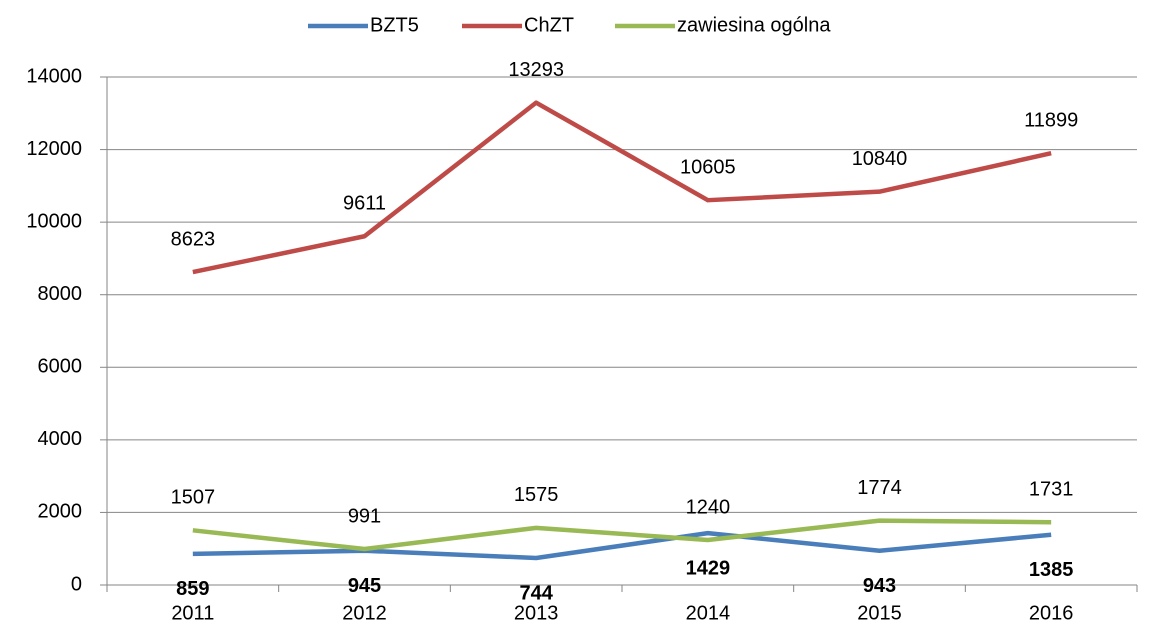 Image resolution: width=1151 pixels, height=626 pixels. Describe the element at coordinates (60, 512) in the screenshot. I see `y-tick-label: 2000` at that location.